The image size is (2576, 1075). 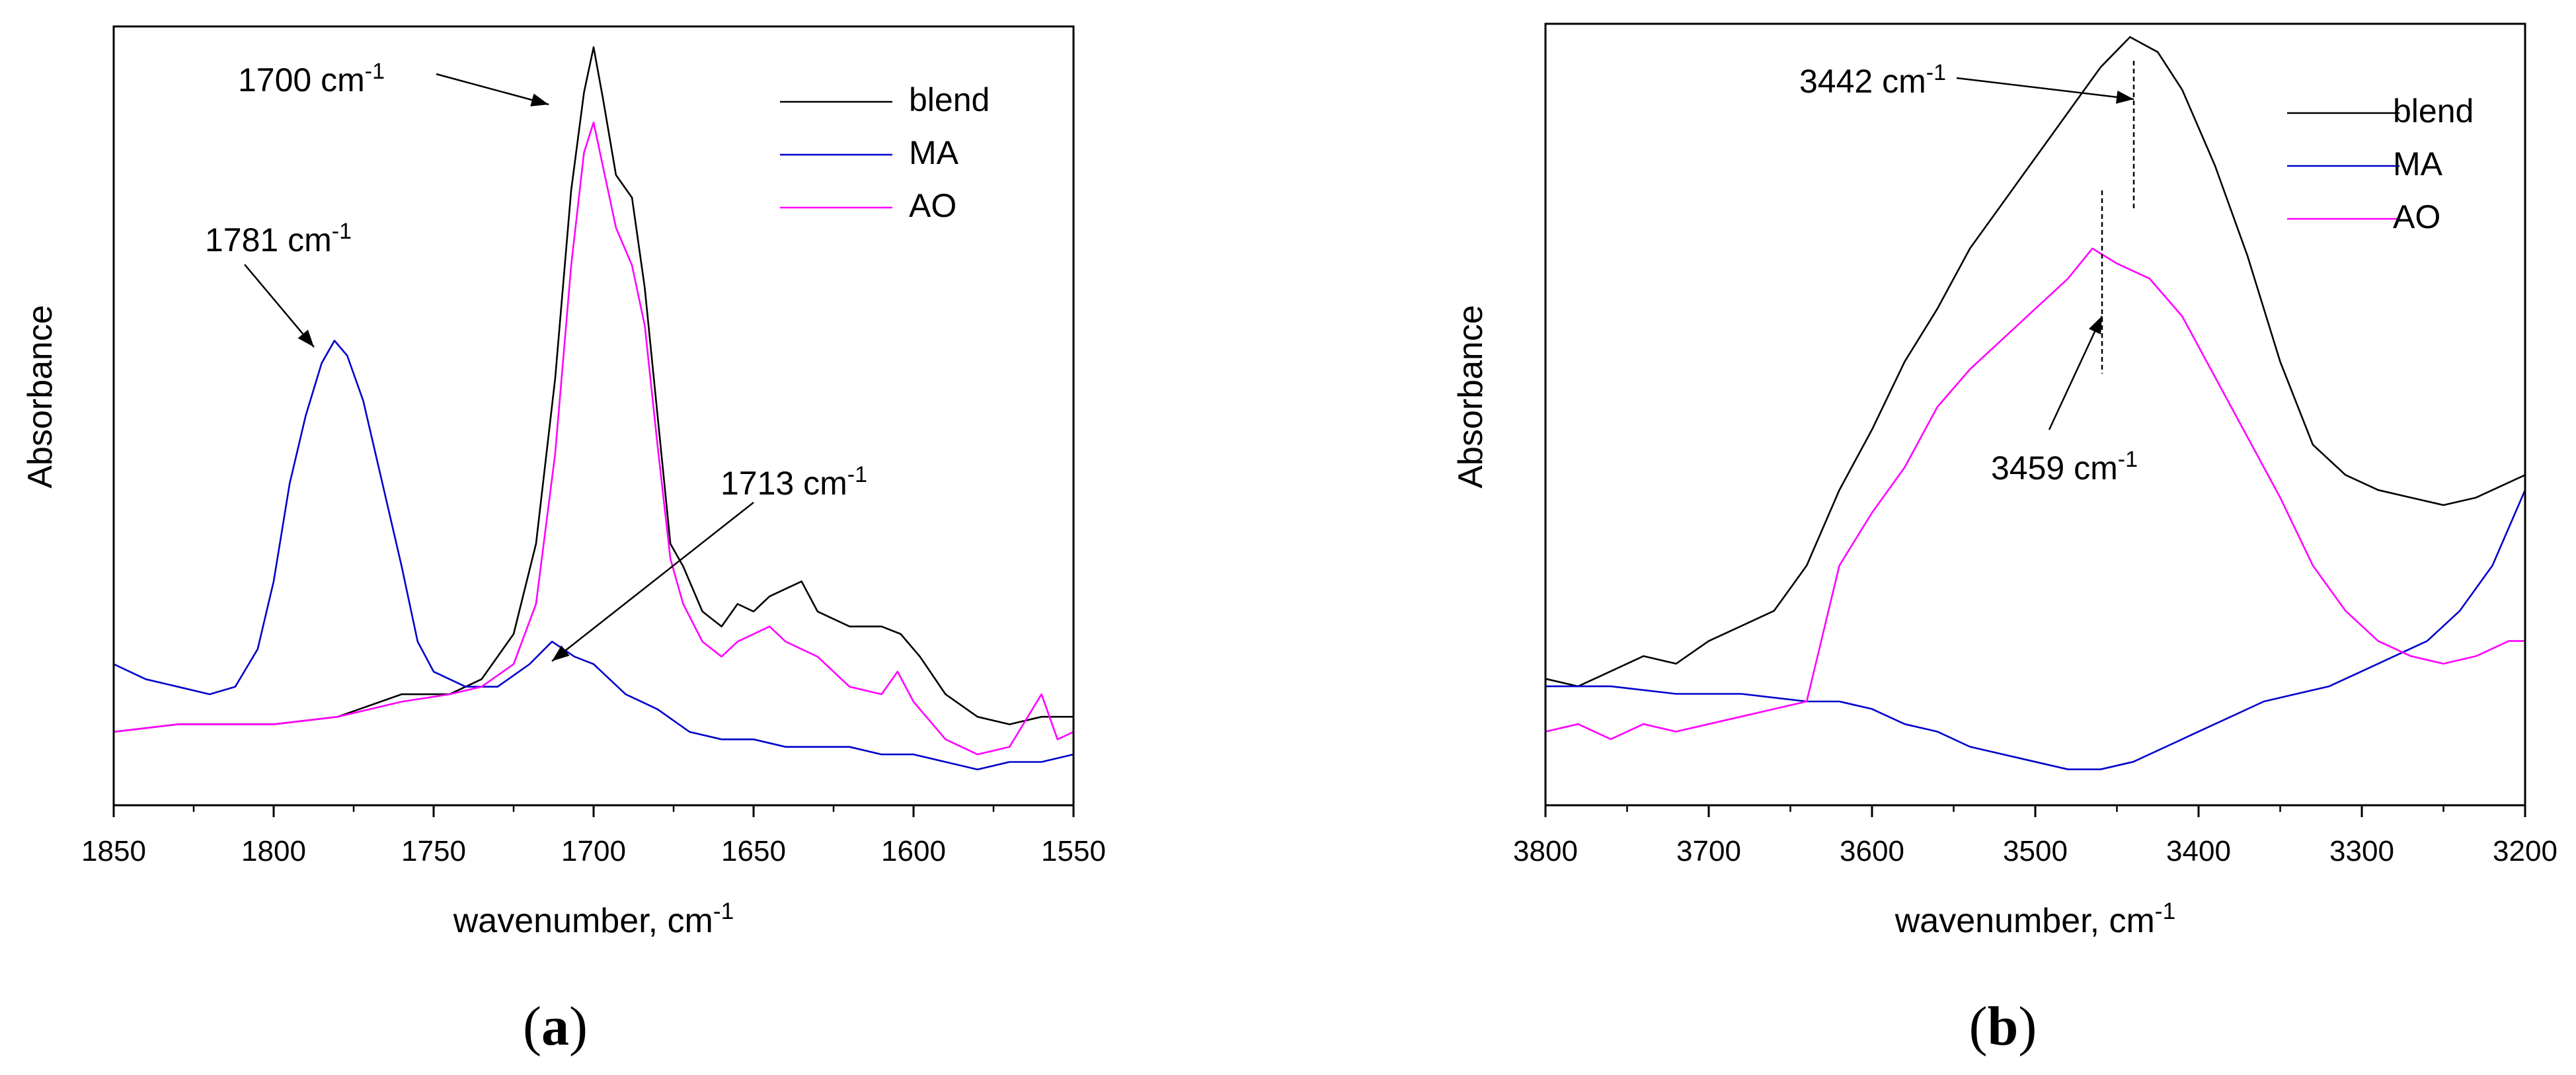 What do you see at coordinates (273, 851) in the screenshot?
I see `x-tick-label: 1800` at bounding box center [273, 851].